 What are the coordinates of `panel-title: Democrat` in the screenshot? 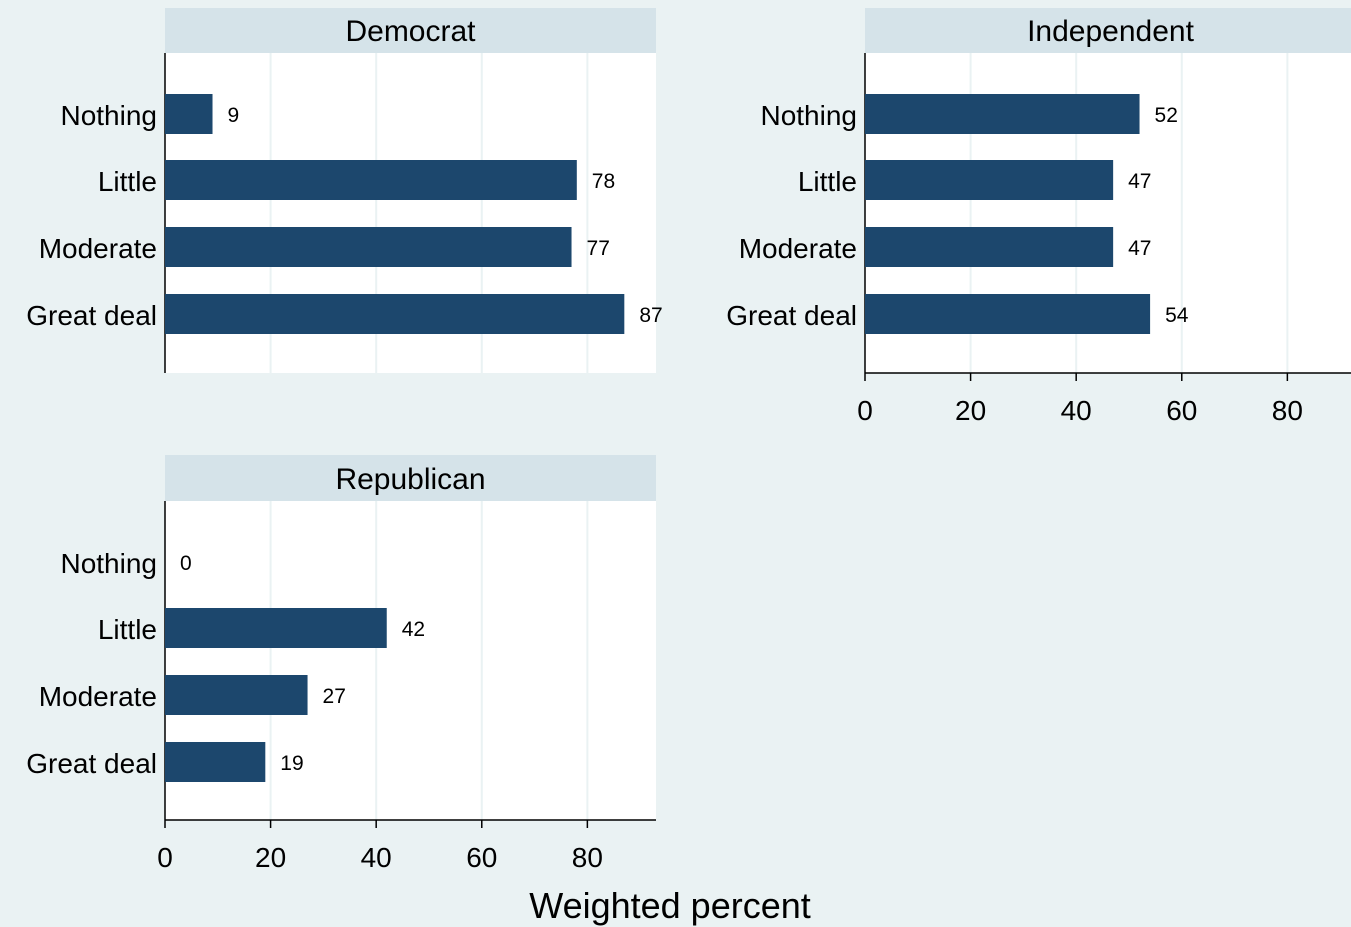 It's located at (410, 31).